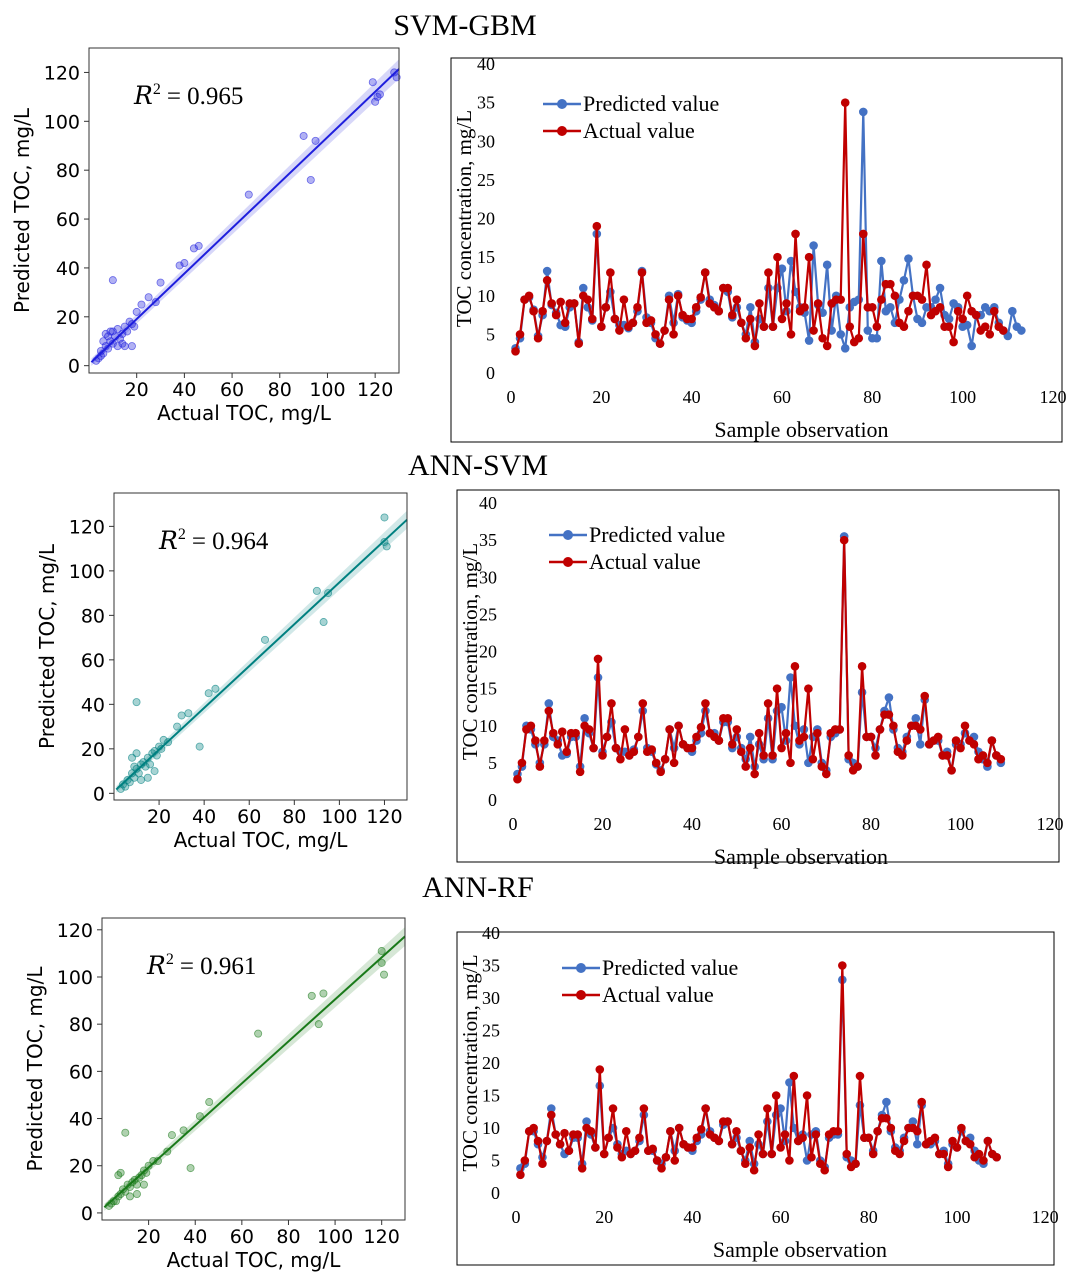 This screenshot has height=1273, width=1067. I want to click on y-tick-label: 20, so click(81, 1167).